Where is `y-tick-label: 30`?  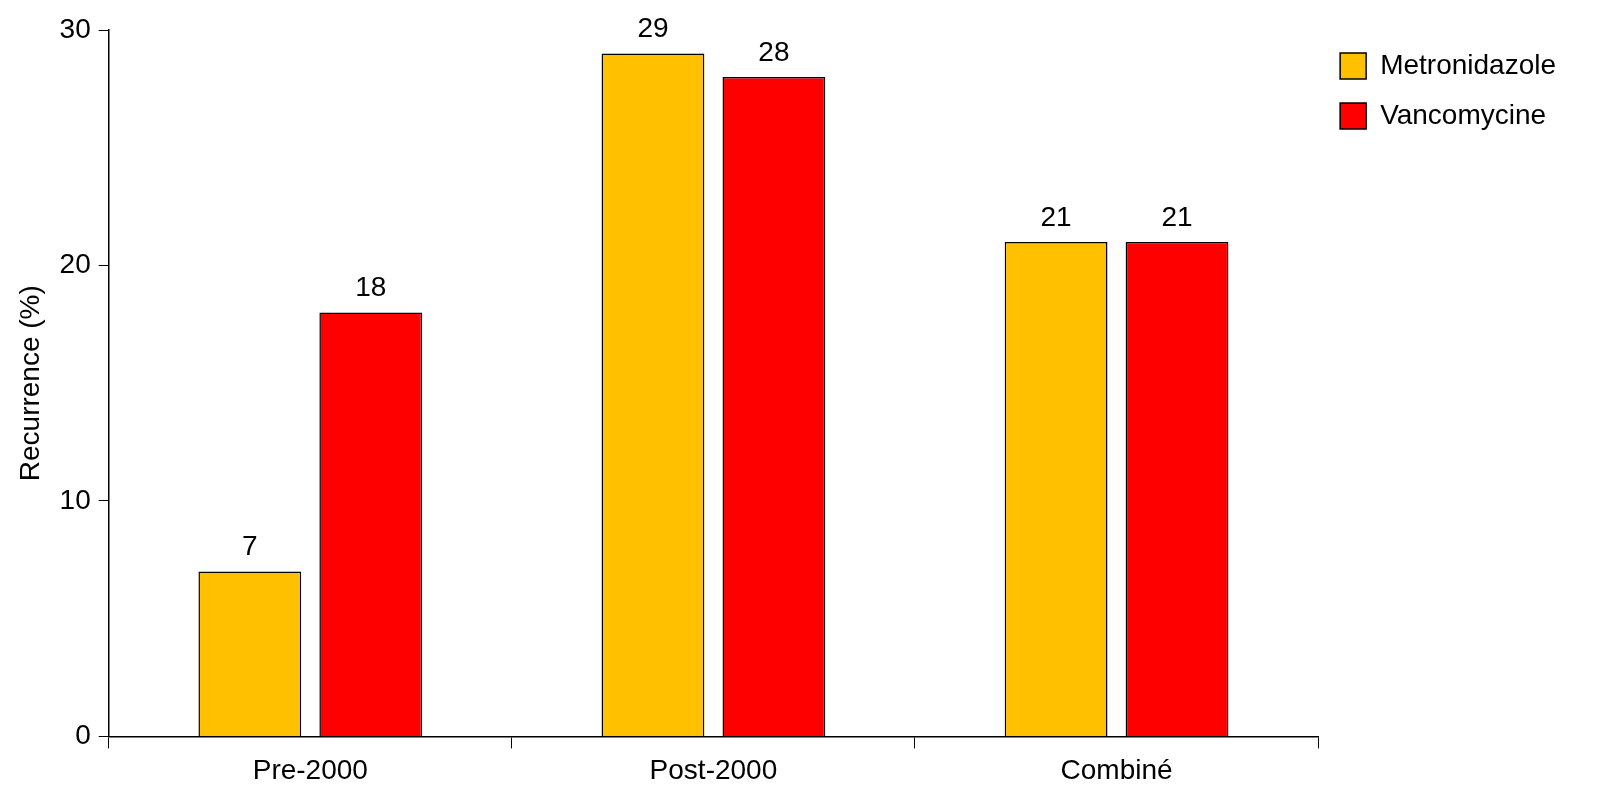
y-tick-label: 30 is located at coordinates (75, 28).